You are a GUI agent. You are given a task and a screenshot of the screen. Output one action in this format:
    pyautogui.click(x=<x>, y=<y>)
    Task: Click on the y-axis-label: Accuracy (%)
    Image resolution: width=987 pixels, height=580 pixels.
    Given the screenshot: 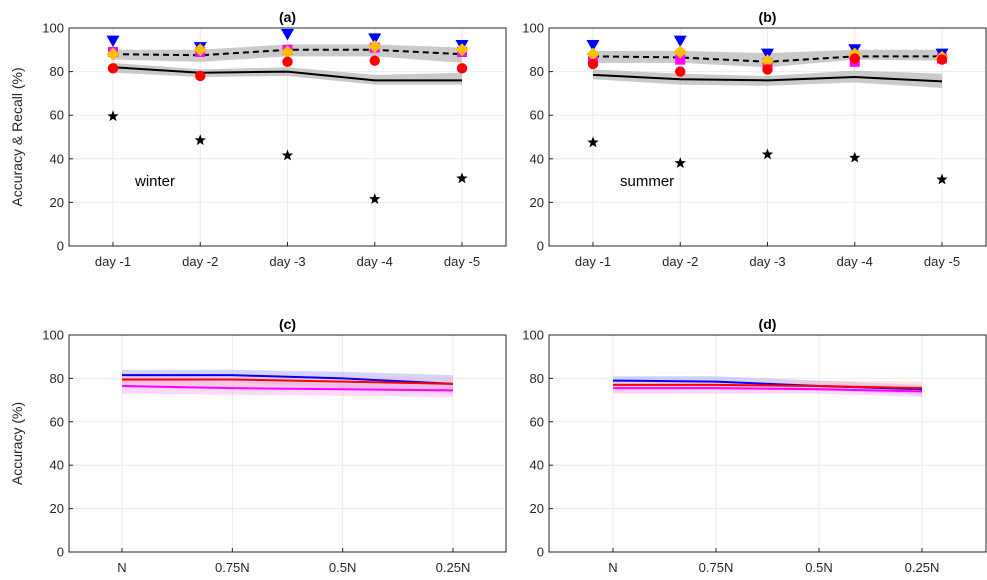 What is the action you would take?
    pyautogui.click(x=17, y=443)
    